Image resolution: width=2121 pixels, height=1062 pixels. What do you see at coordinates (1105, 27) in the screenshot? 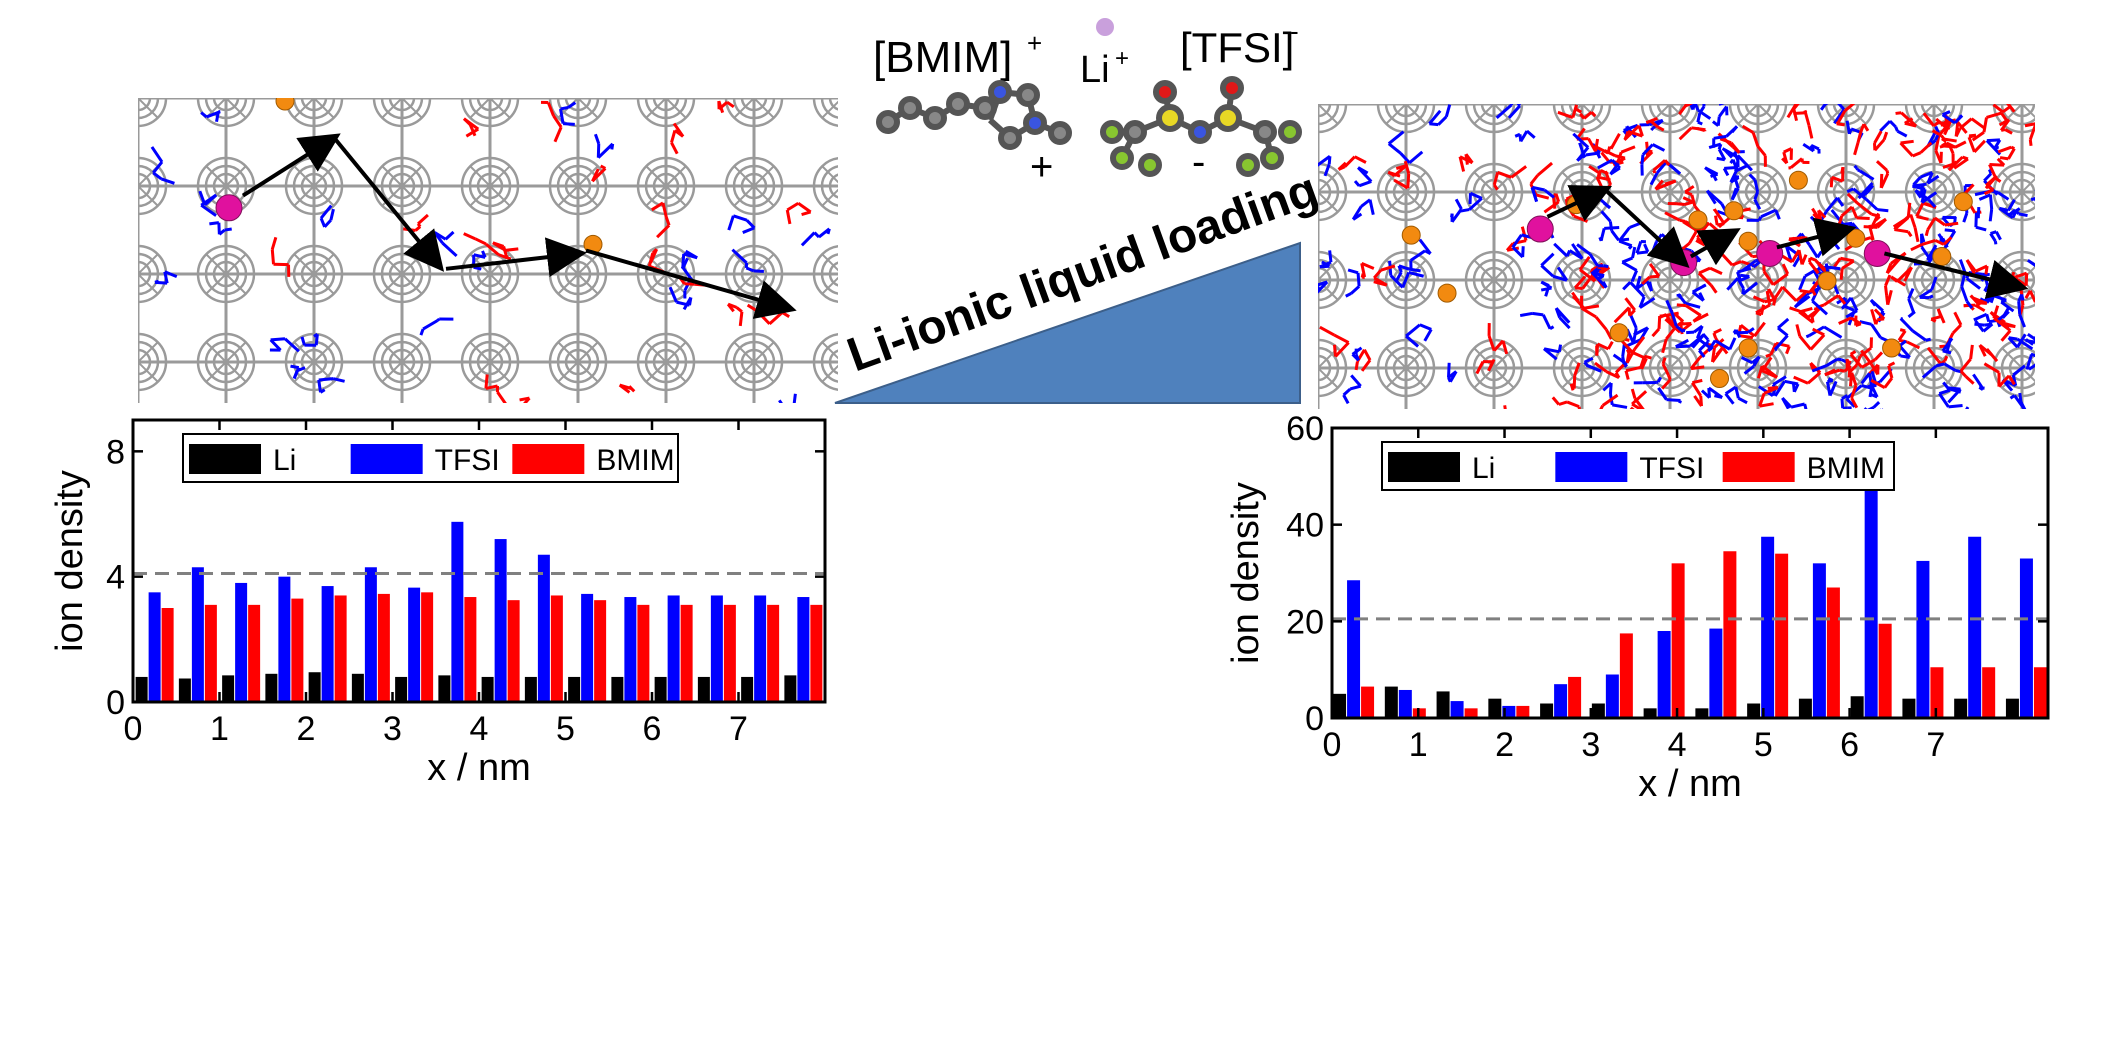
I see `li-ion-marker` at bounding box center [1105, 27].